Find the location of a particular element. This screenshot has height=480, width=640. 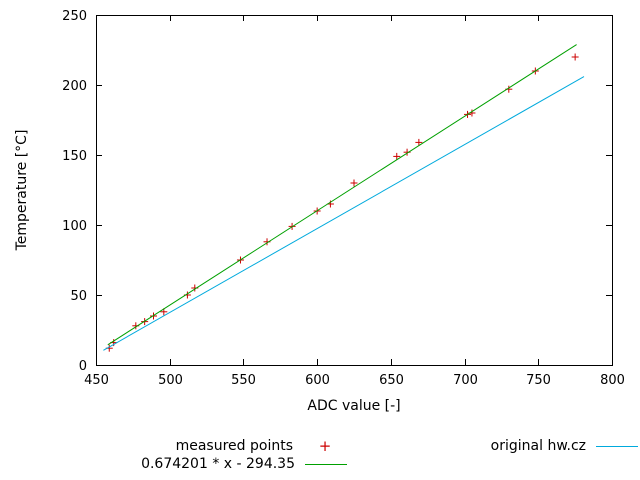

y-tick-label: 200 is located at coordinates (74, 86).